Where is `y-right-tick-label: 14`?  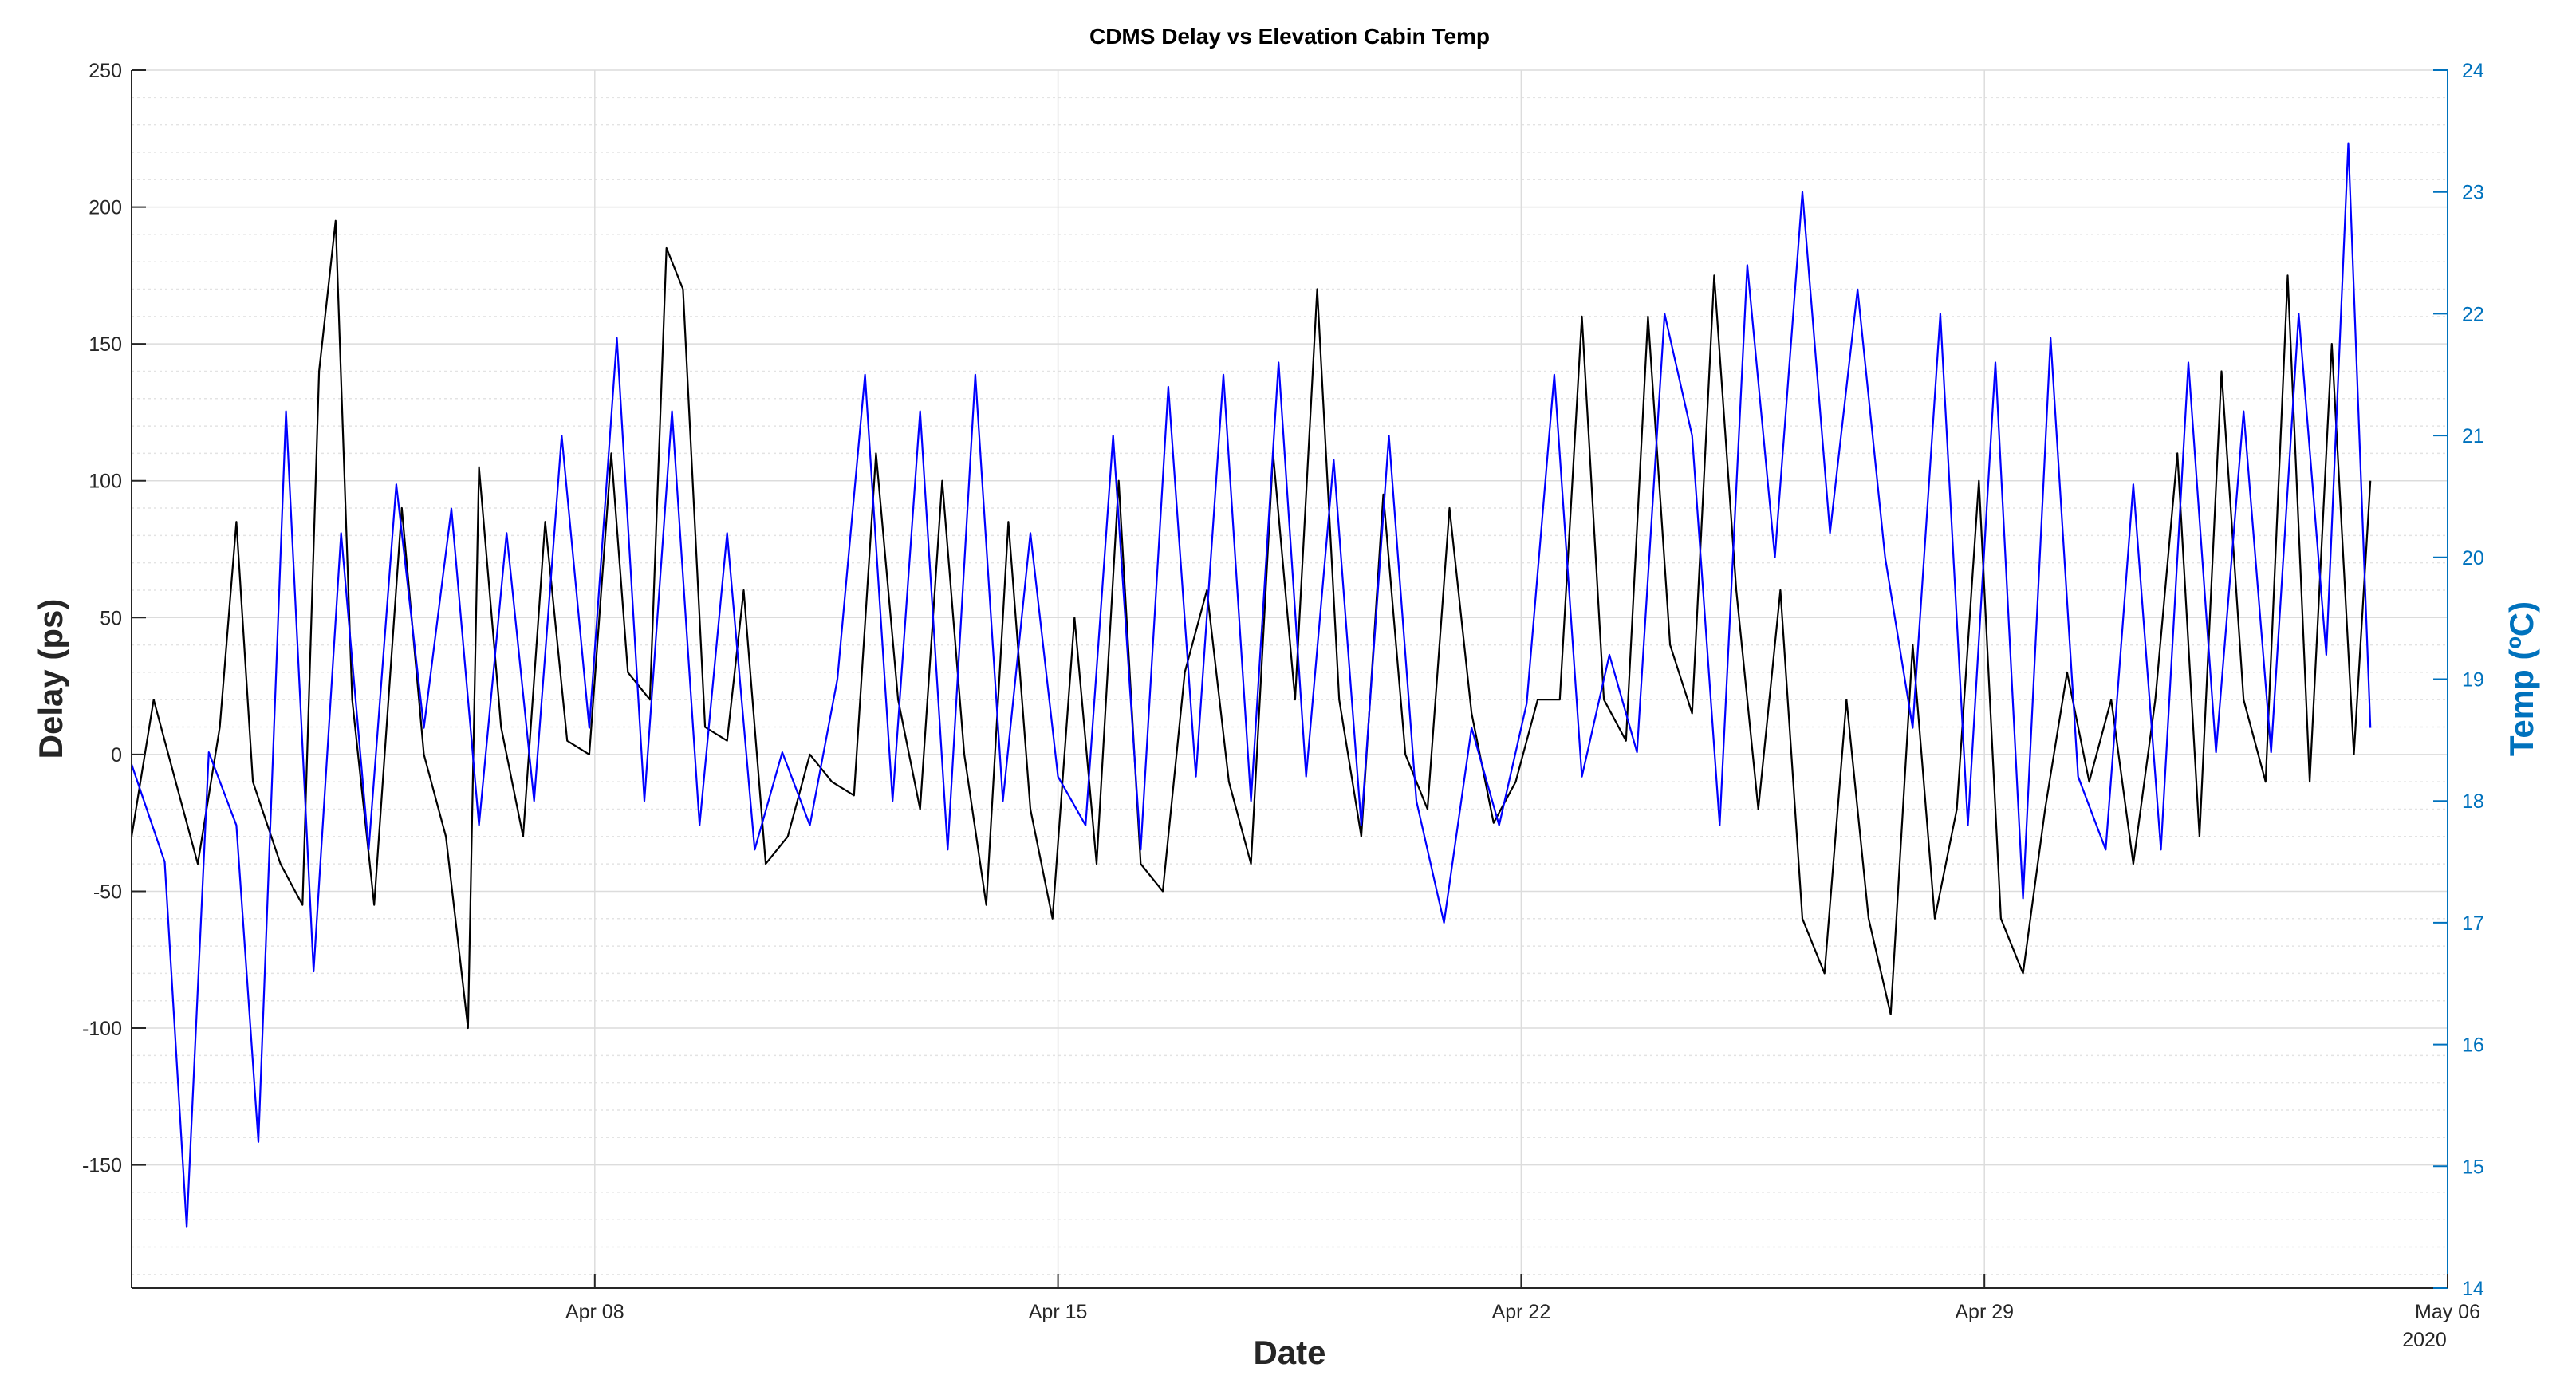
y-right-tick-label: 14 is located at coordinates (2473, 1289).